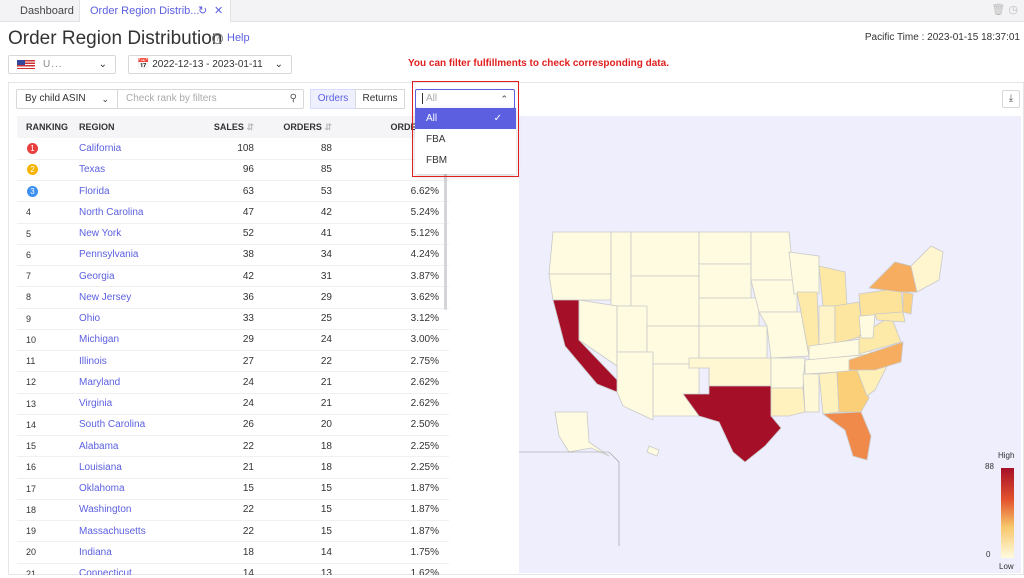  I want to click on map-state-mississippi, so click(811, 393).